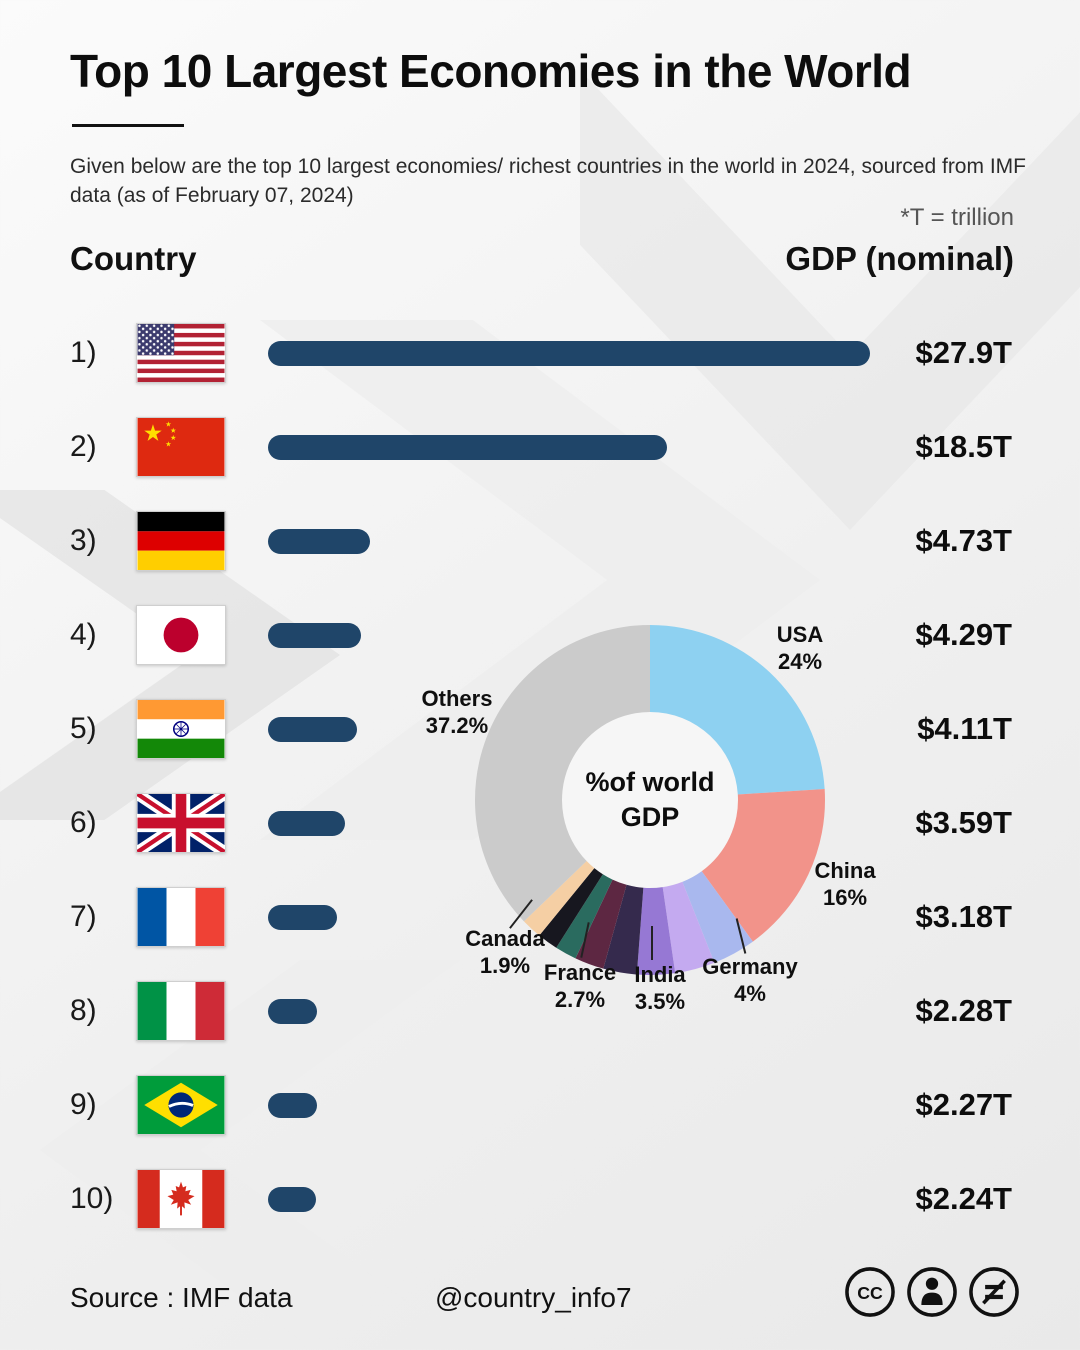 Image resolution: width=1080 pixels, height=1350 pixels. I want to click on gdp-value: $27.9T, so click(963, 352).